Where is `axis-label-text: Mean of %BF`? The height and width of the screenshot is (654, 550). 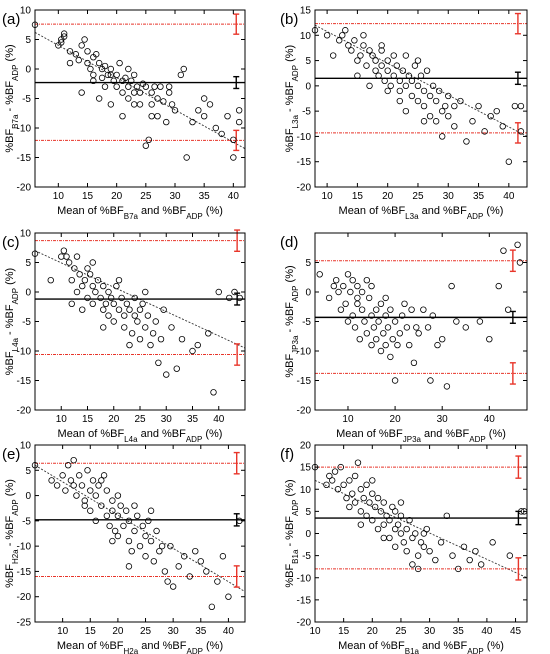
axis-label-text: Mean of %BF is located at coordinates (369, 434).